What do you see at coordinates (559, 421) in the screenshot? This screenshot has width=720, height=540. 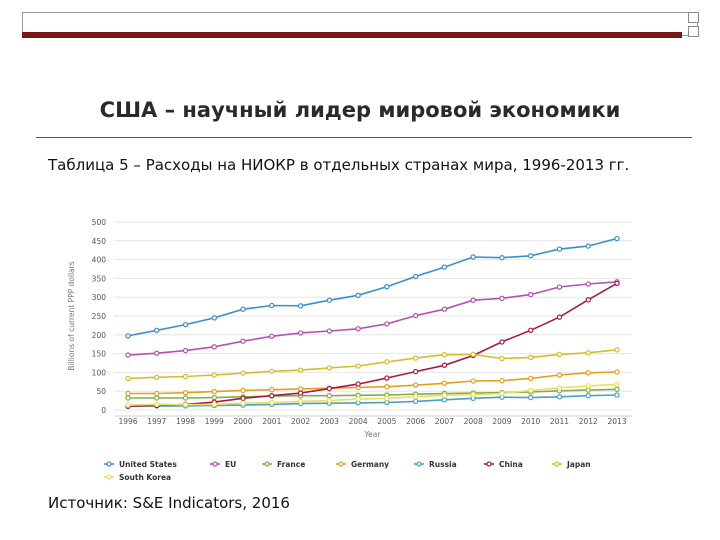 I see `x-tick-label: 2011` at bounding box center [559, 421].